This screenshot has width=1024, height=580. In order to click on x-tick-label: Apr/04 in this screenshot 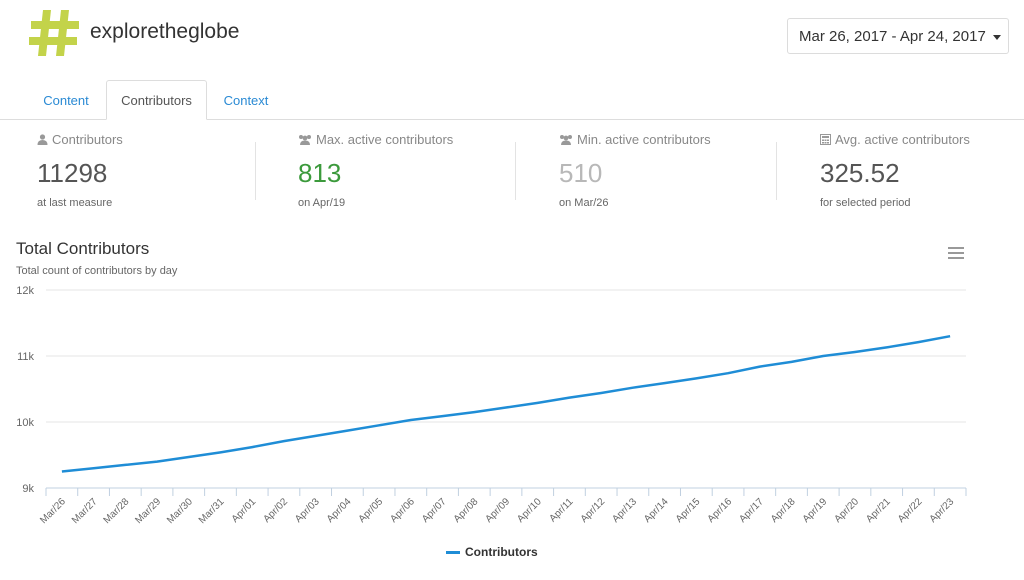, I will do `click(339, 510)`.